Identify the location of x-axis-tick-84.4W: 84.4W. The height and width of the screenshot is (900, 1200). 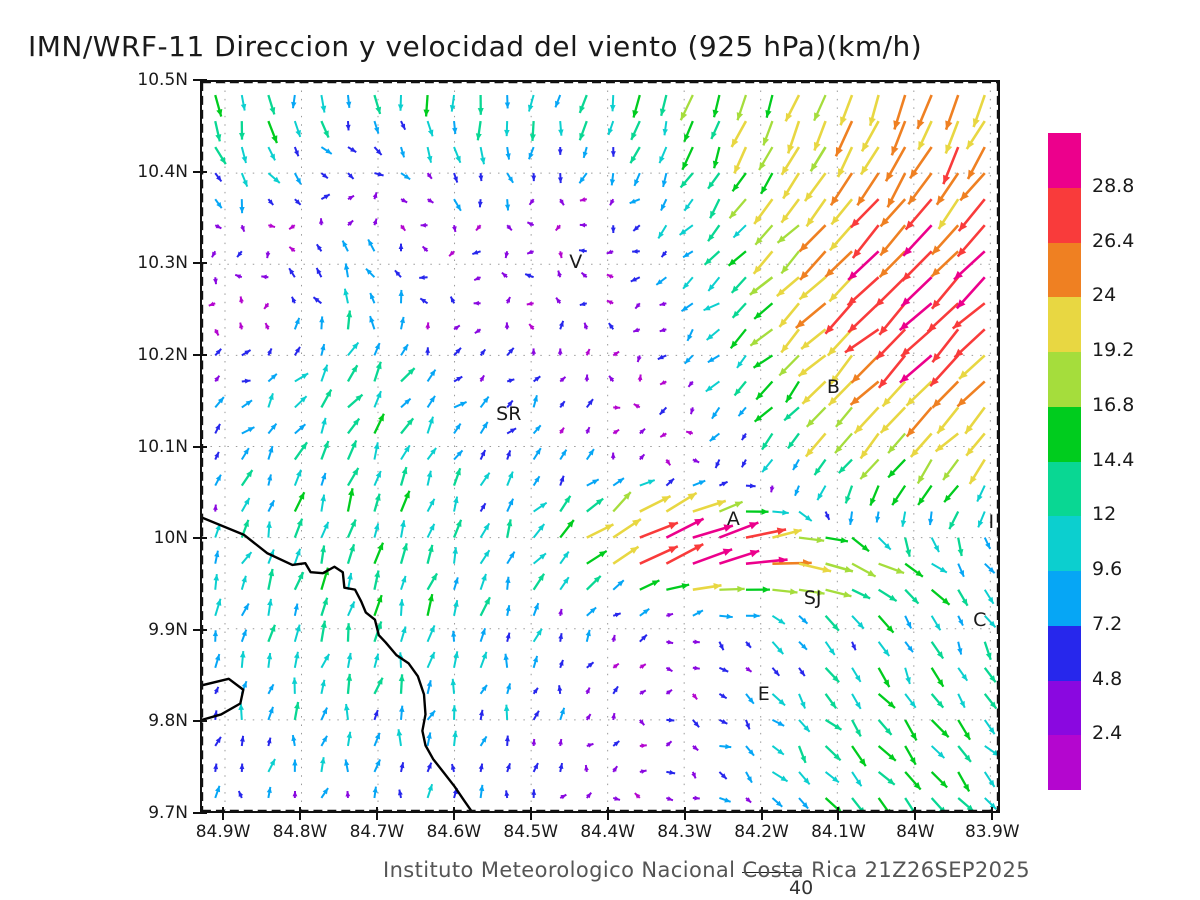
(608, 832).